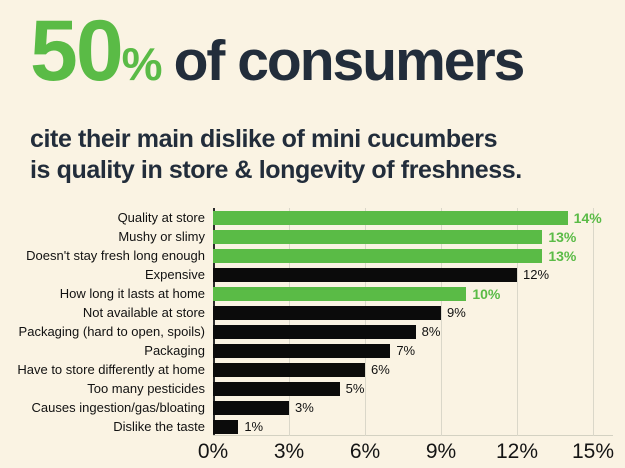 This screenshot has height=468, width=625. What do you see at coordinates (419, 407) in the screenshot?
I see `bar-track: 3%` at bounding box center [419, 407].